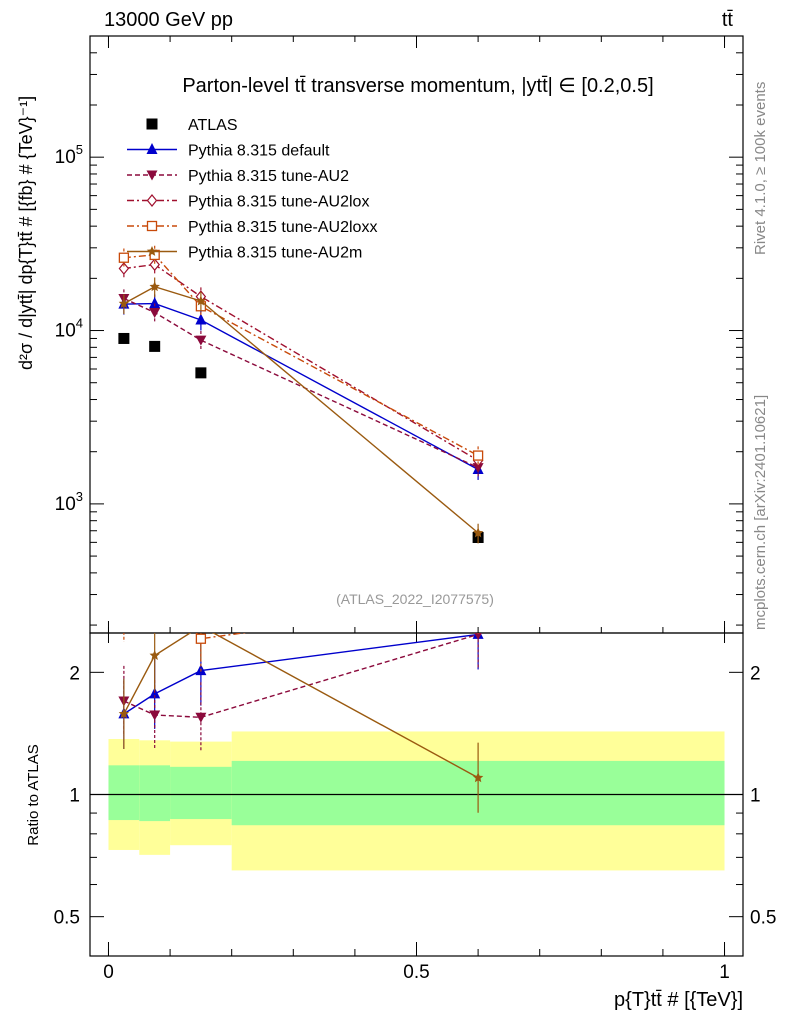 The image size is (786, 1024). What do you see at coordinates (74, 673) in the screenshot?
I see `ratio-y-tick-label: 2` at bounding box center [74, 673].